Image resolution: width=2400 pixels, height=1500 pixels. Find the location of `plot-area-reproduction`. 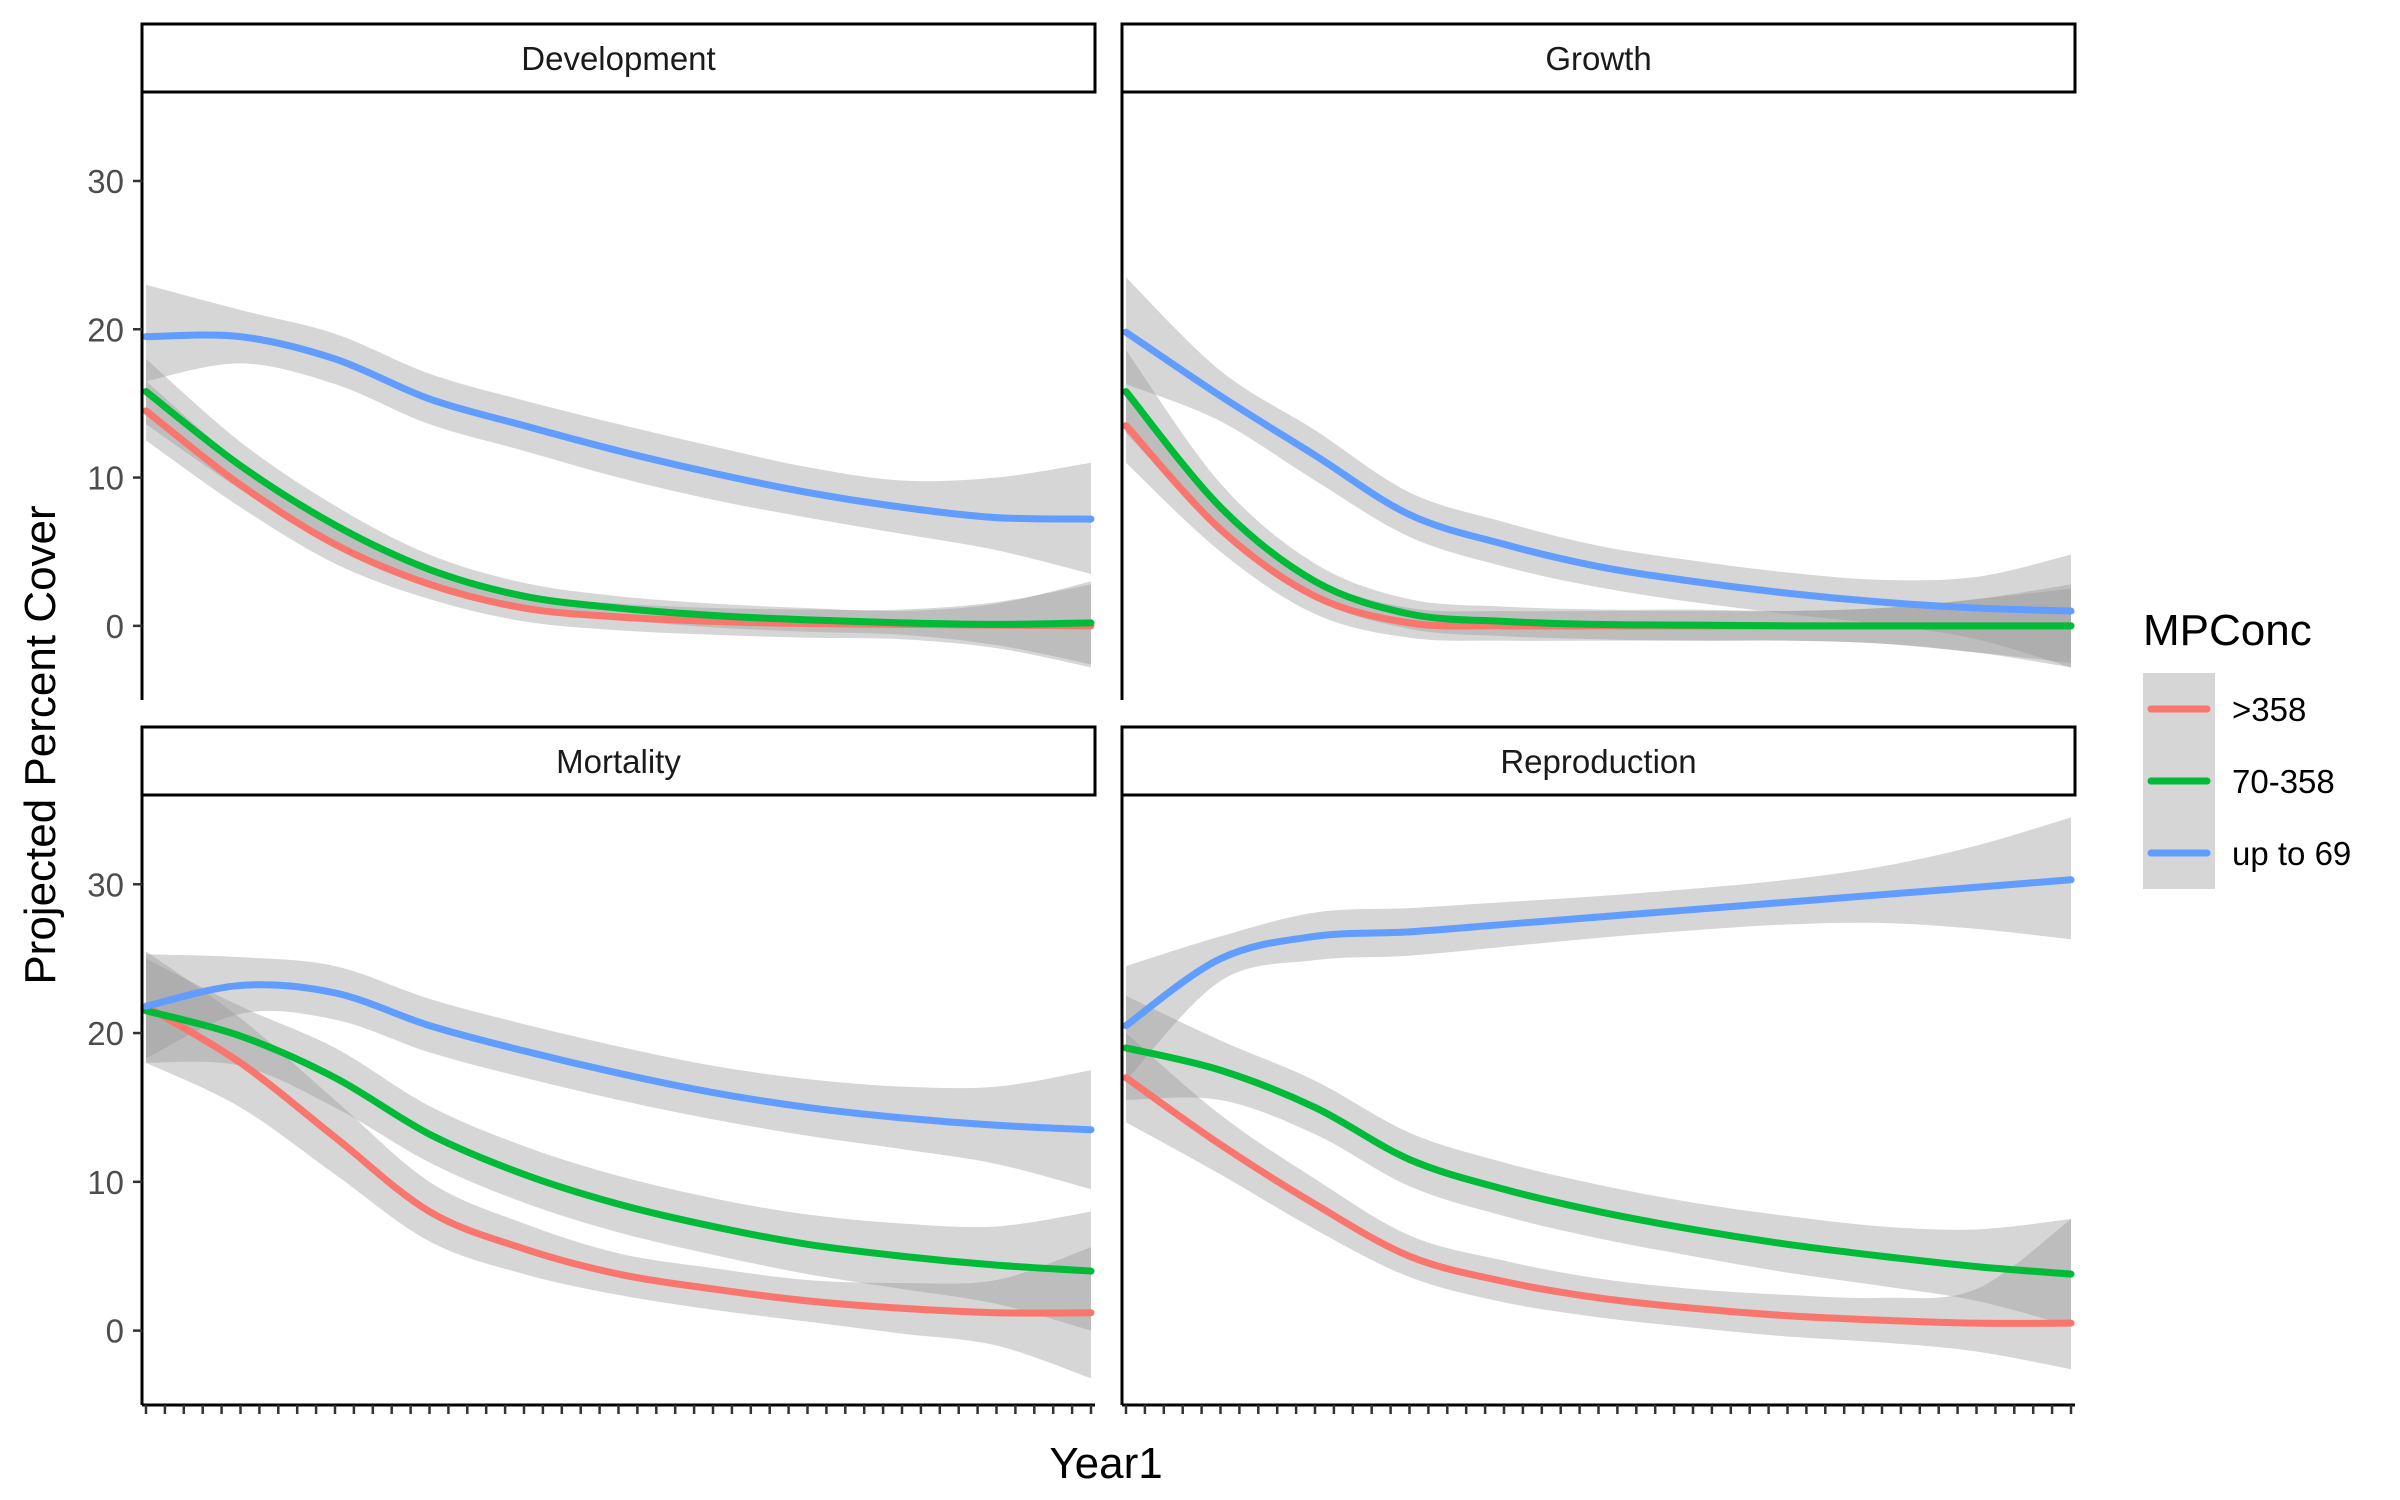

plot-area-reproduction is located at coordinates (1598, 1093).